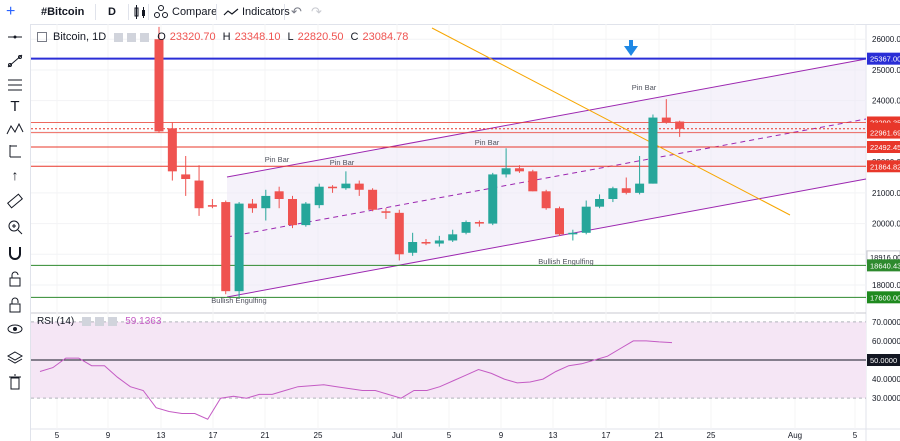  Describe the element at coordinates (354, 37) in the screenshot. I see `legend-close-label: C` at that location.